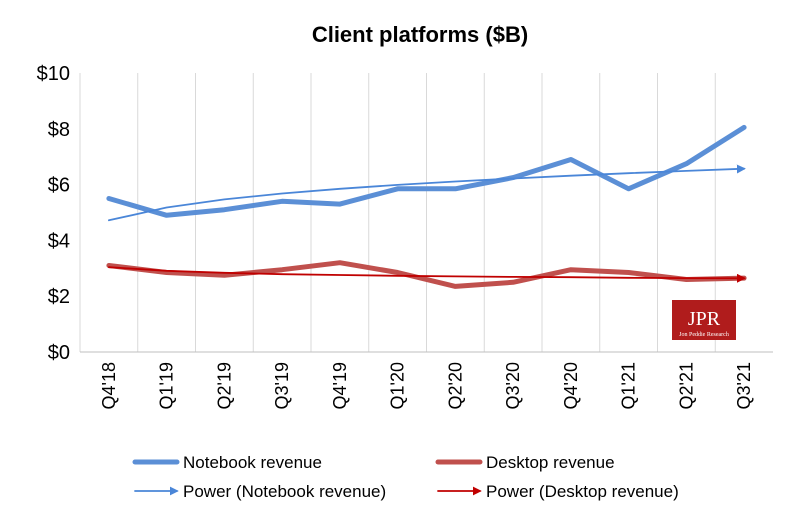 The width and height of the screenshot is (801, 505). I want to click on legend-label: Desktop revenue, so click(550, 462).